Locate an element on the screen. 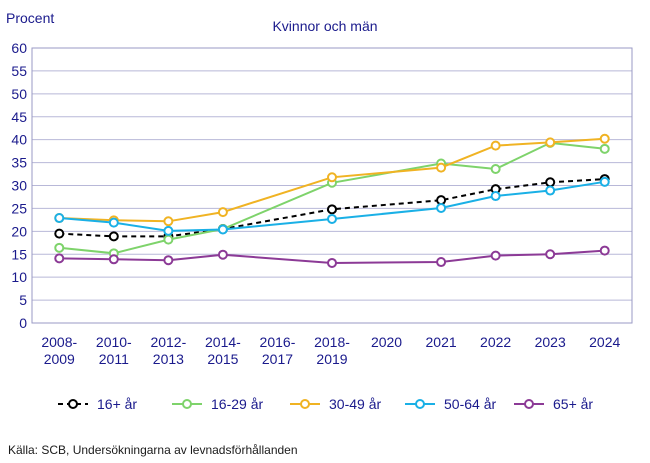  x-tick-label: 2010-2011 is located at coordinates (114, 350).